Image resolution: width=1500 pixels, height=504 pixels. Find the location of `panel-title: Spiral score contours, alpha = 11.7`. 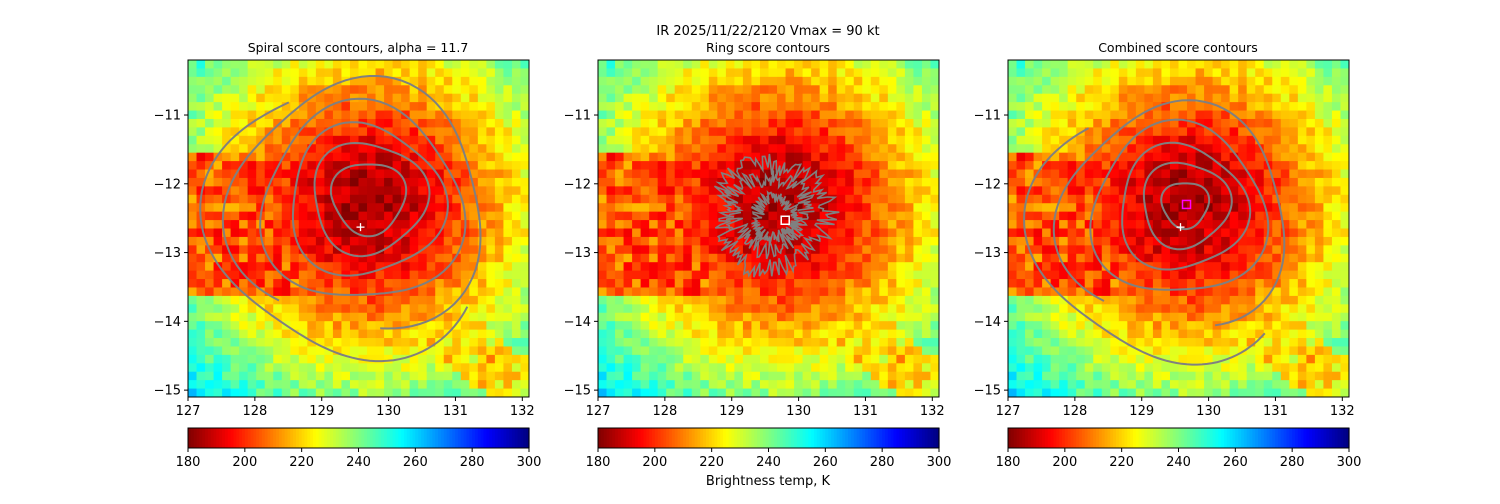

panel-title: Spiral score contours, alpha = 11.7 is located at coordinates (358, 47).